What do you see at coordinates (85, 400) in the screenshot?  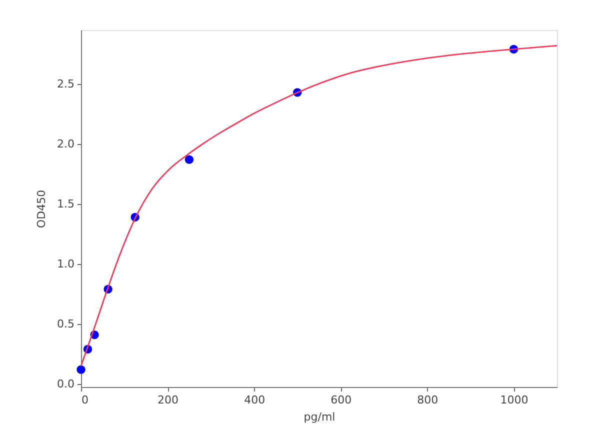 I see `x-tick-label: 0` at bounding box center [85, 400].